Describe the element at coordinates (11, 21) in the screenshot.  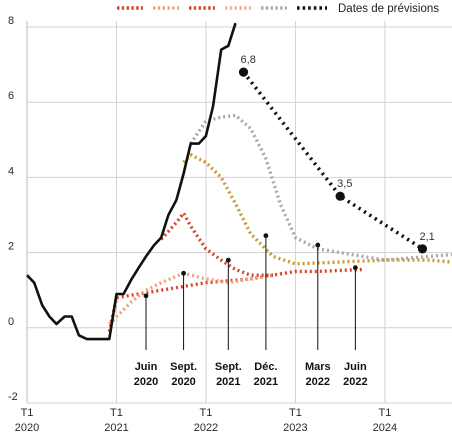
I see `y-tick-label: 8` at that location.